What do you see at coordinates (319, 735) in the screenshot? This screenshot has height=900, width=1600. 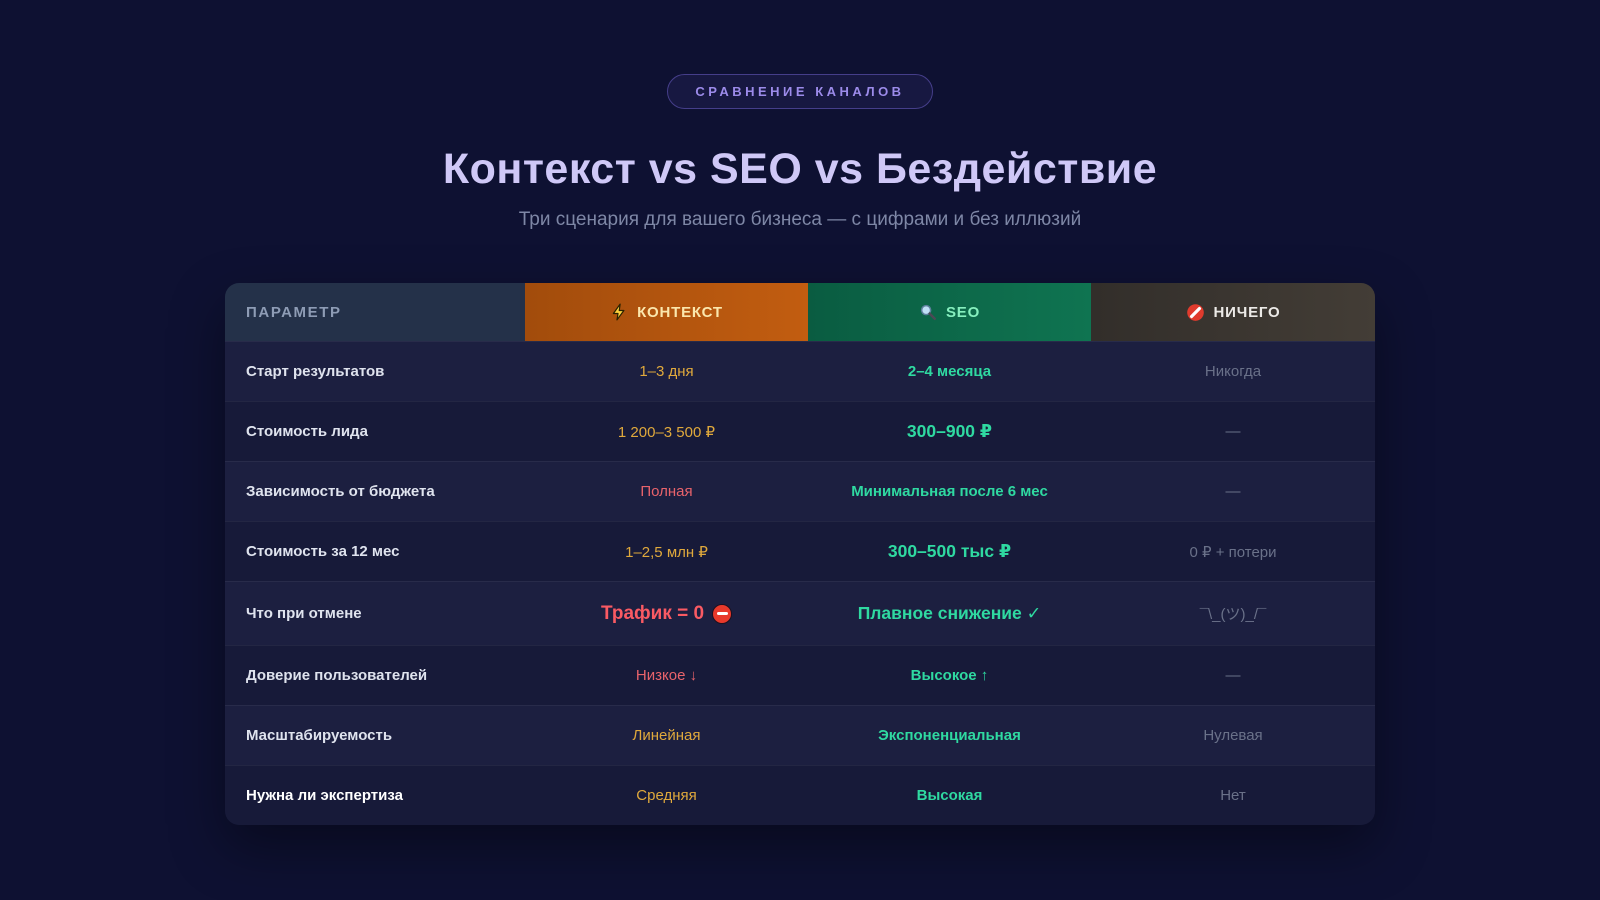 I see `row-param-label: Масштабируемость` at bounding box center [319, 735].